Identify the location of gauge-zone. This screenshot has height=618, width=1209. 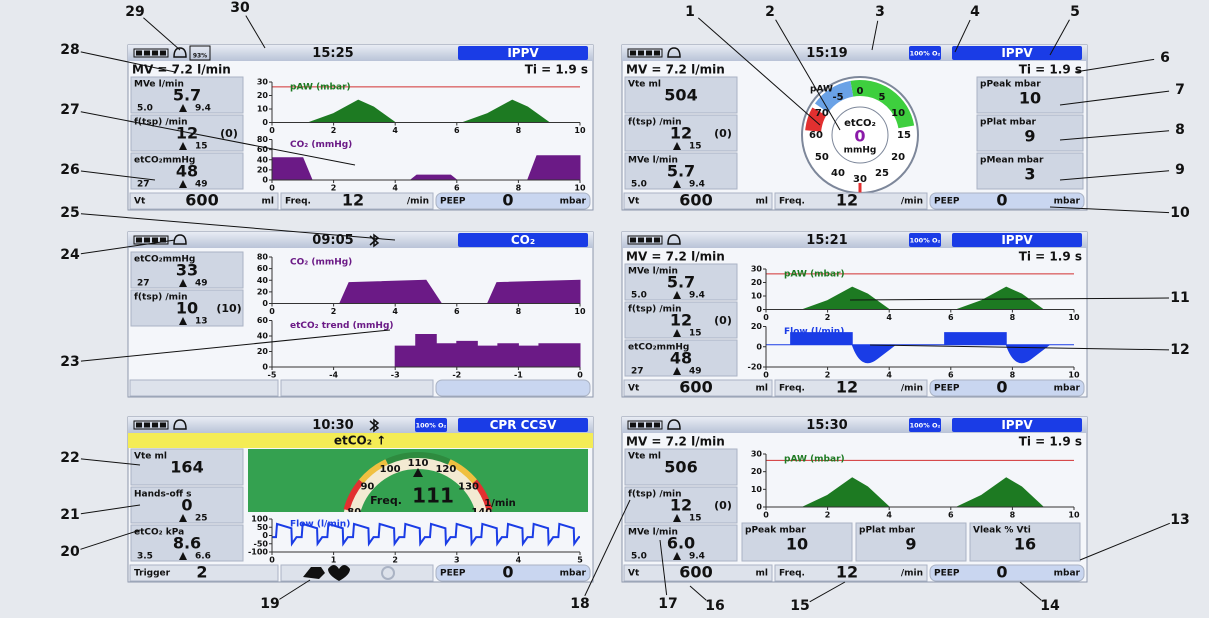
(353, 495).